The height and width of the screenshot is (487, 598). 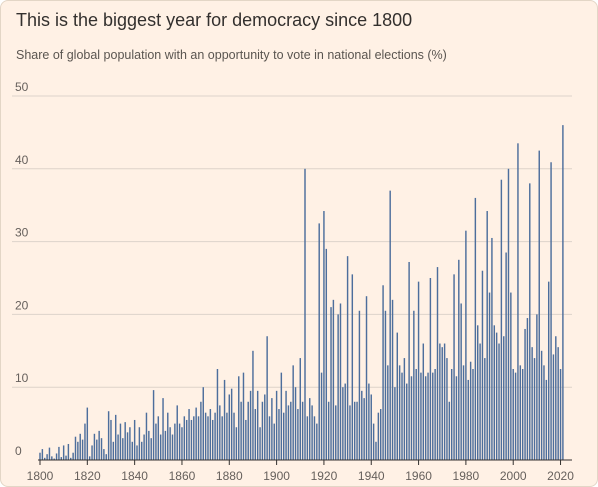 I want to click on bar-1986, so click(x=480, y=401).